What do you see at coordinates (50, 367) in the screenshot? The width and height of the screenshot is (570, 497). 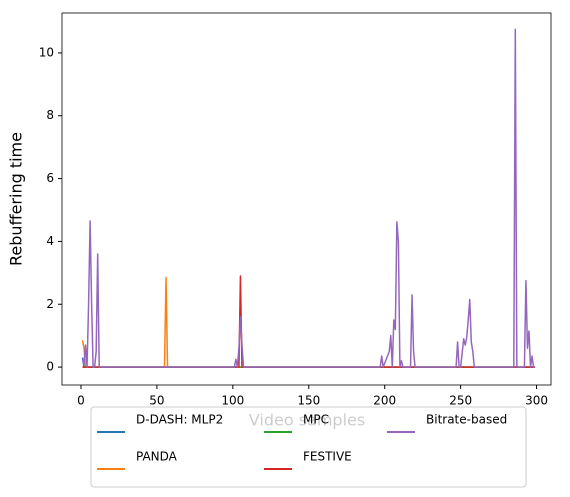 I see `y-tick-label: 0` at bounding box center [50, 367].